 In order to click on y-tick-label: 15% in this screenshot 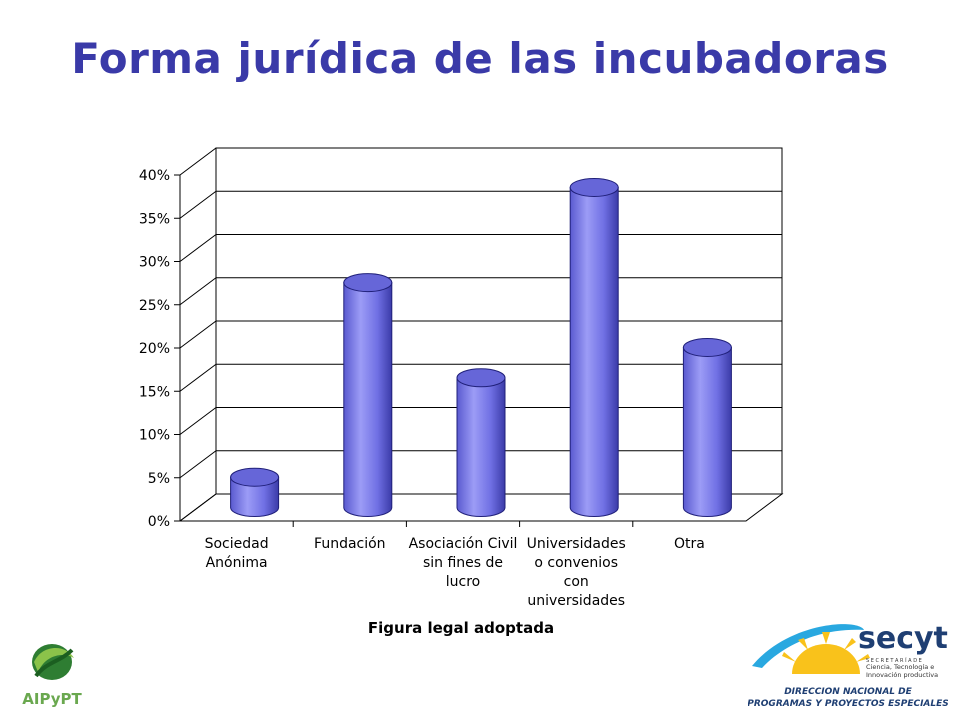, I will do `click(154, 392)`.